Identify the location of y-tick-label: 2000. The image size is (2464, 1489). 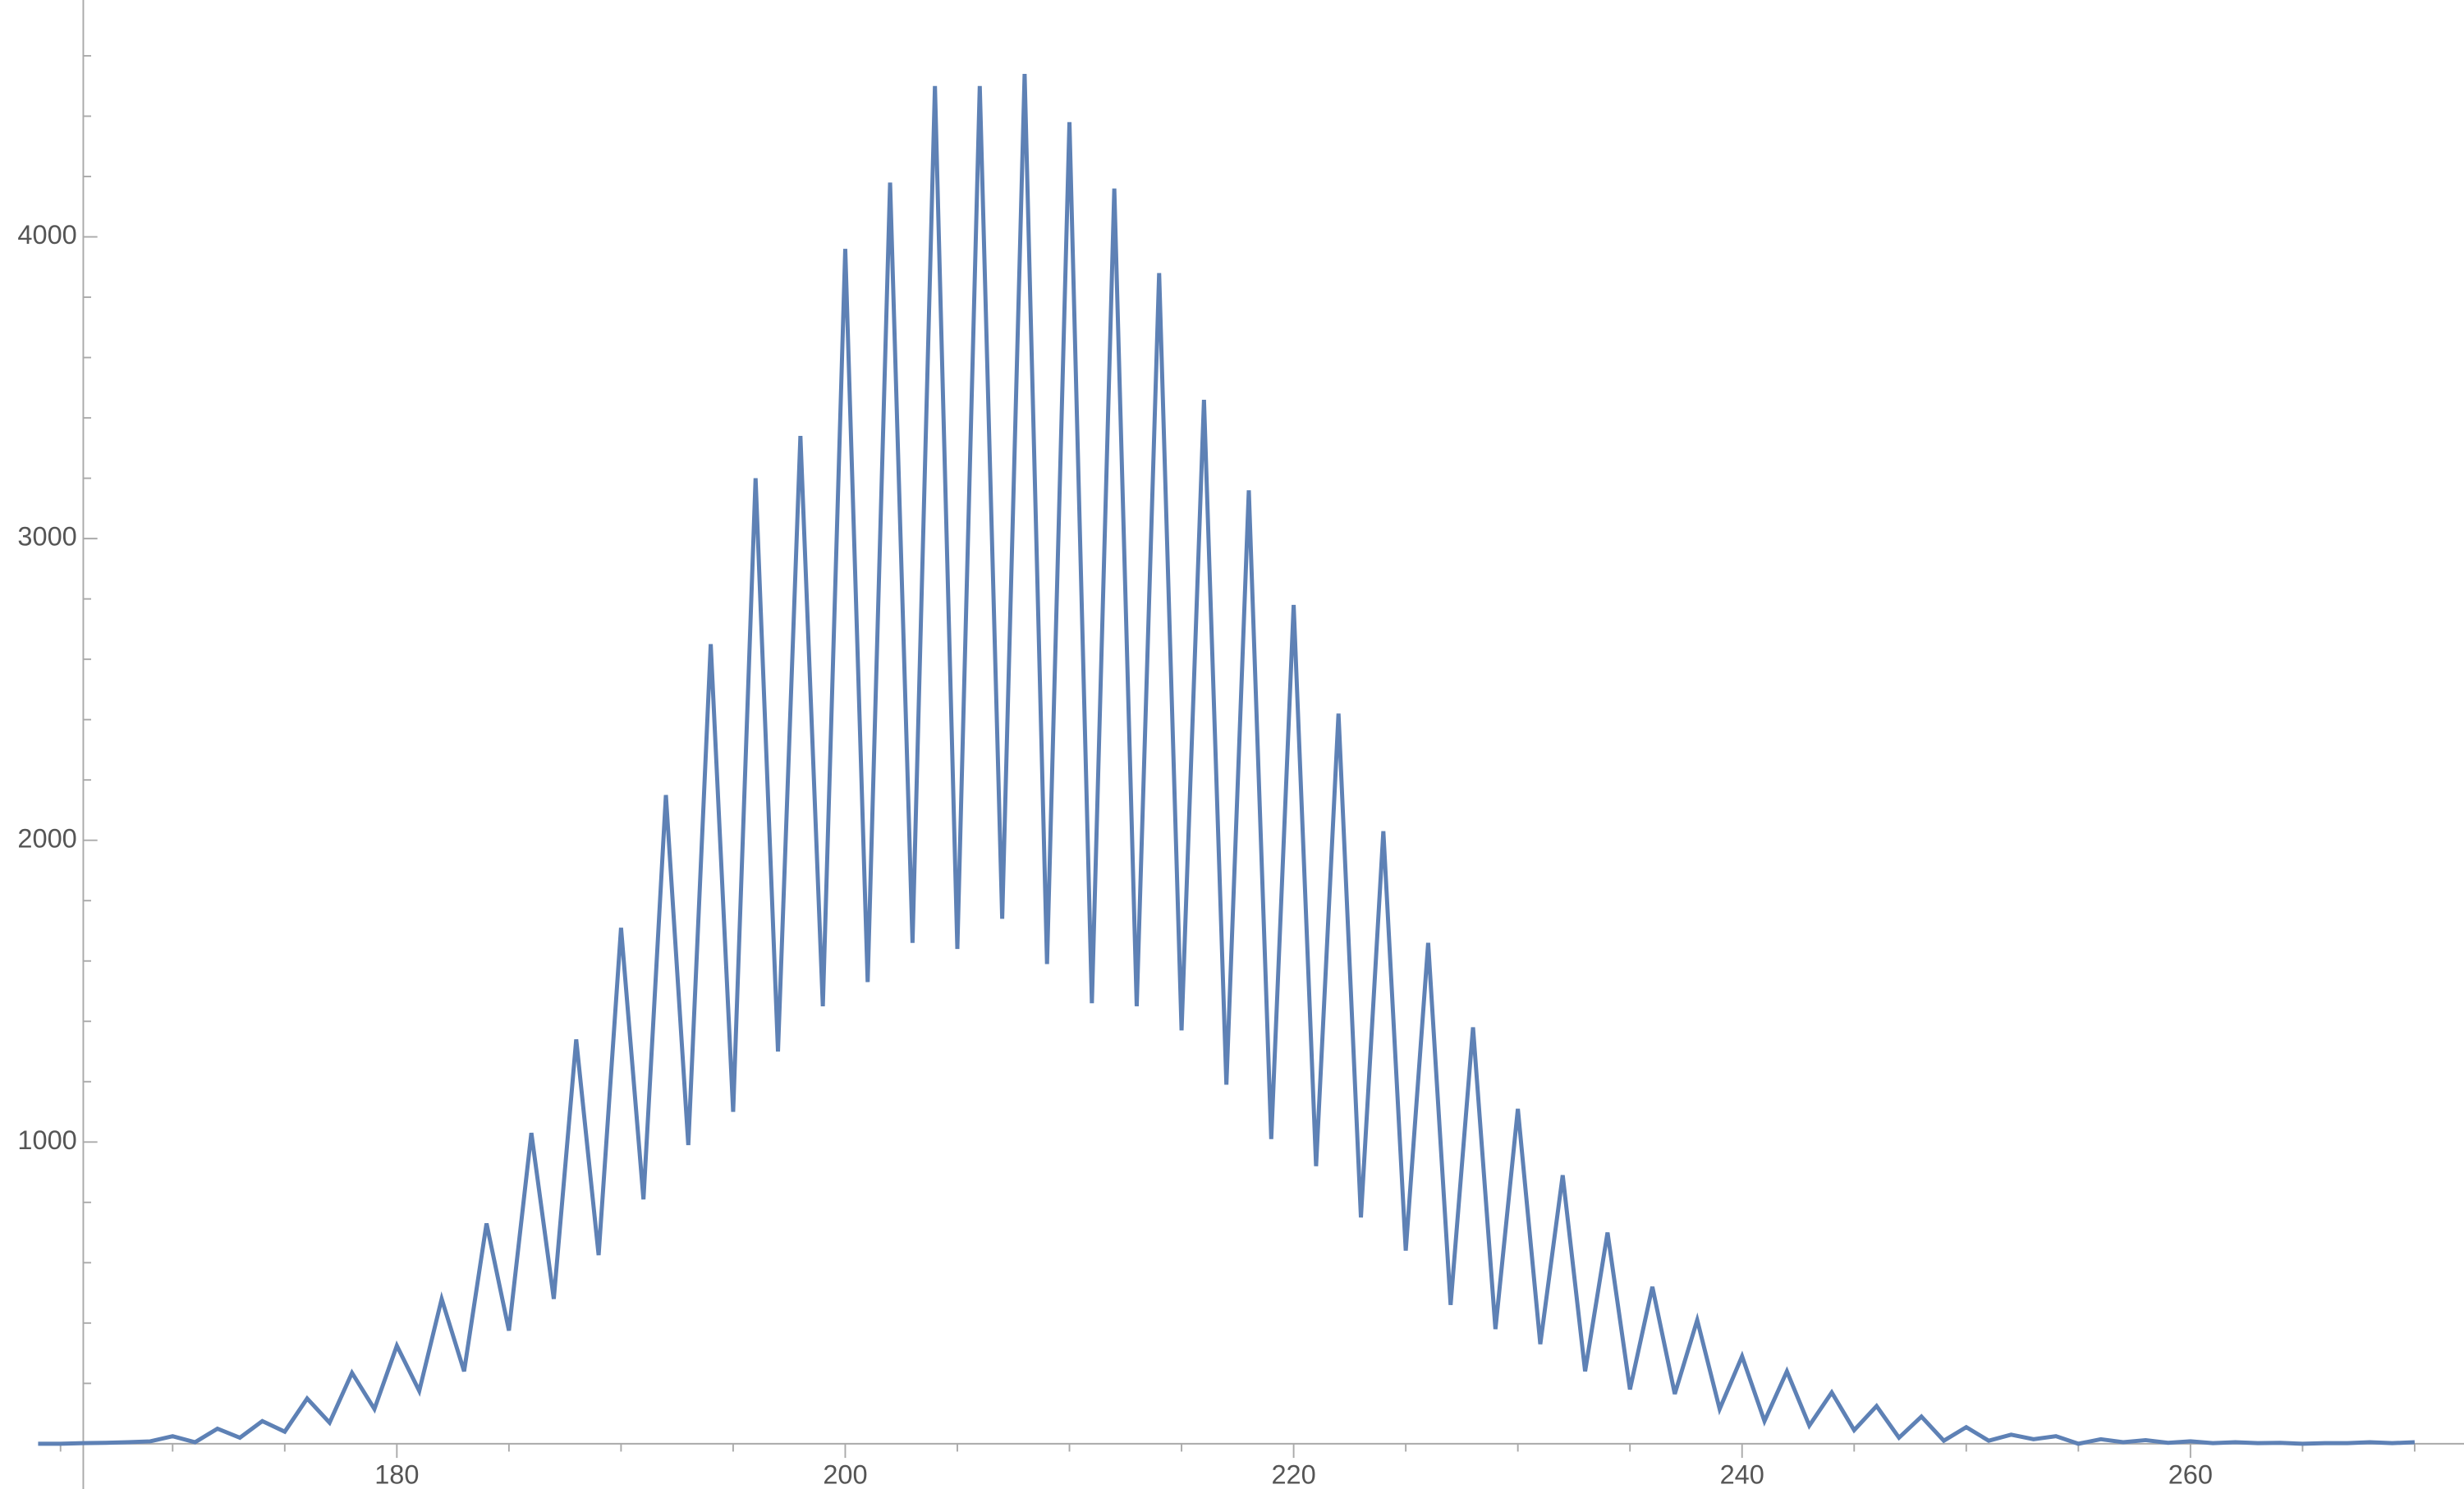
(47, 838).